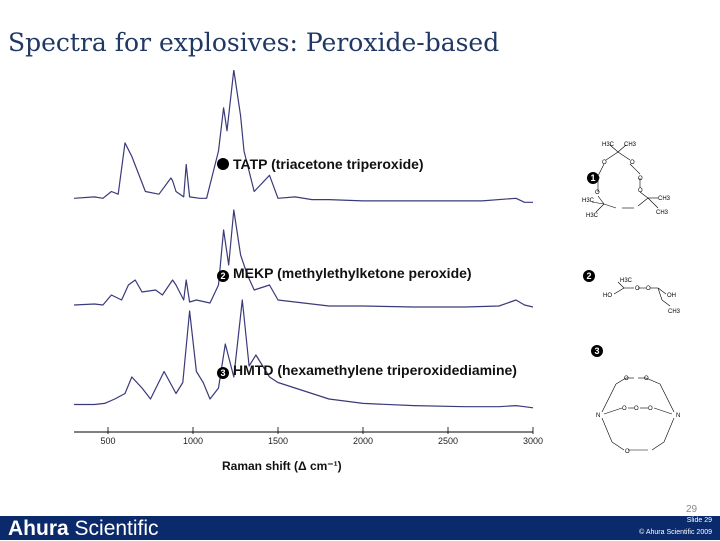 This screenshot has height=541, width=720. I want to click on mekp-atom-label: OH, so click(671, 296).